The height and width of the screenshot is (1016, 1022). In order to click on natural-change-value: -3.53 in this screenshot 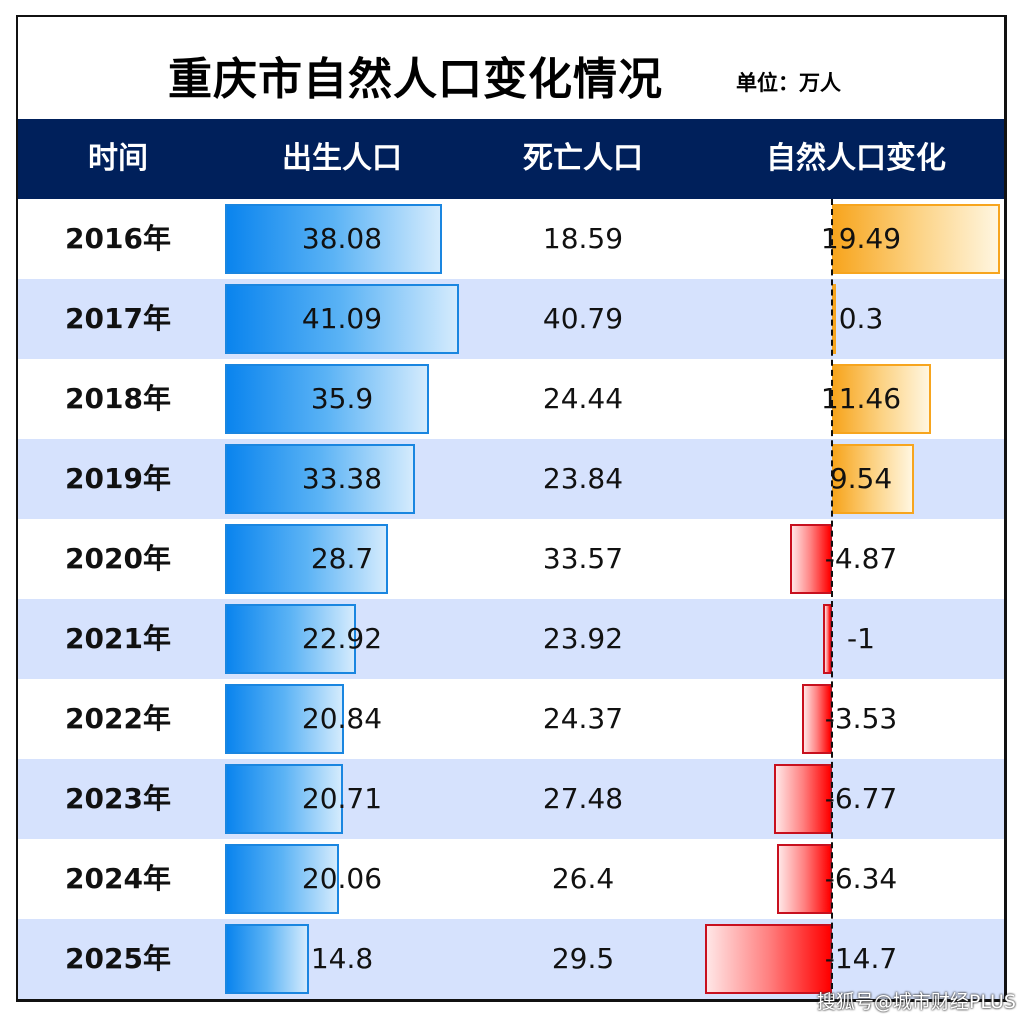, I will do `click(861, 718)`.